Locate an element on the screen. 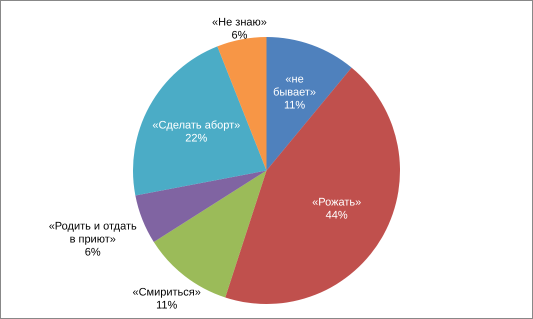 The image size is (533, 319). slice-label: «не бывает» is located at coordinates (294, 86).